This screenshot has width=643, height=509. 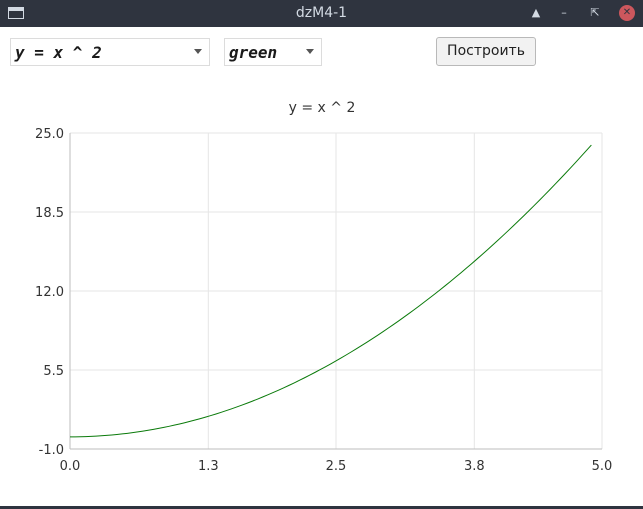 I want to click on maximize-icon: ⇱, so click(x=595, y=12).